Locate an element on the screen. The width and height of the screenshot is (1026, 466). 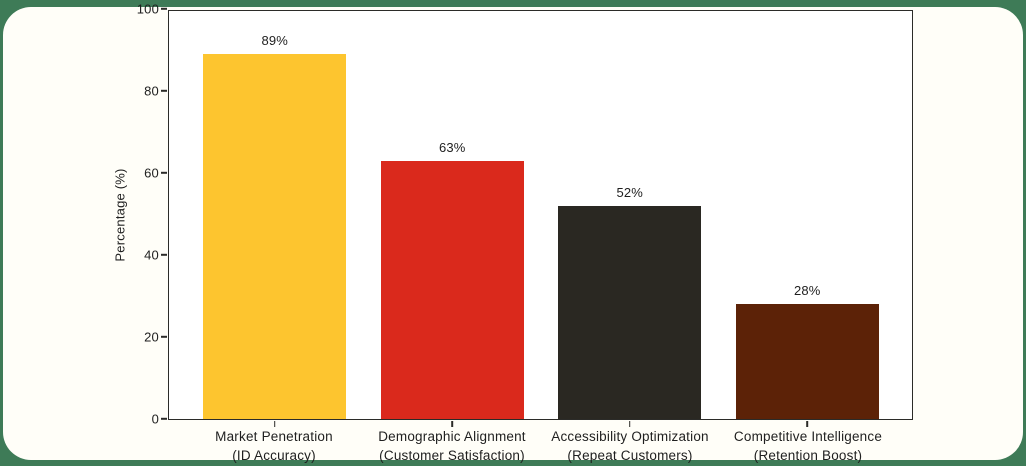
x-category-label-line: Accessibility Optimization is located at coordinates (630, 436).